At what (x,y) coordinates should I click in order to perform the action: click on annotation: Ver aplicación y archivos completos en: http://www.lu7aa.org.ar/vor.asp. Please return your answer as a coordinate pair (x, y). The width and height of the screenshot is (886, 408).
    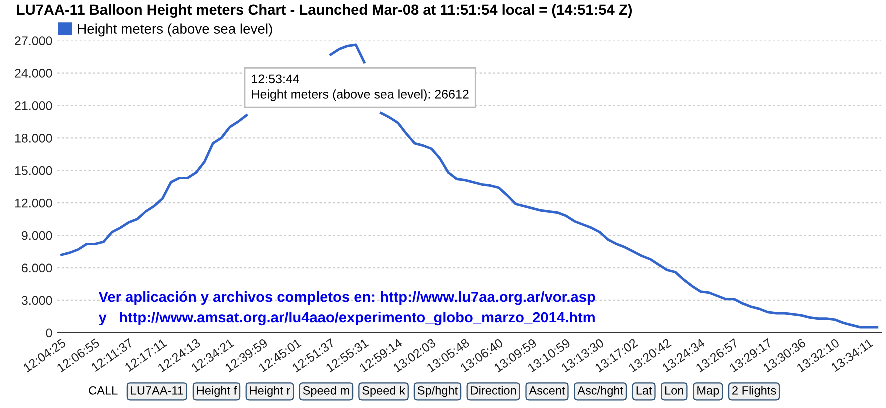
    Looking at the image, I should click on (347, 298).